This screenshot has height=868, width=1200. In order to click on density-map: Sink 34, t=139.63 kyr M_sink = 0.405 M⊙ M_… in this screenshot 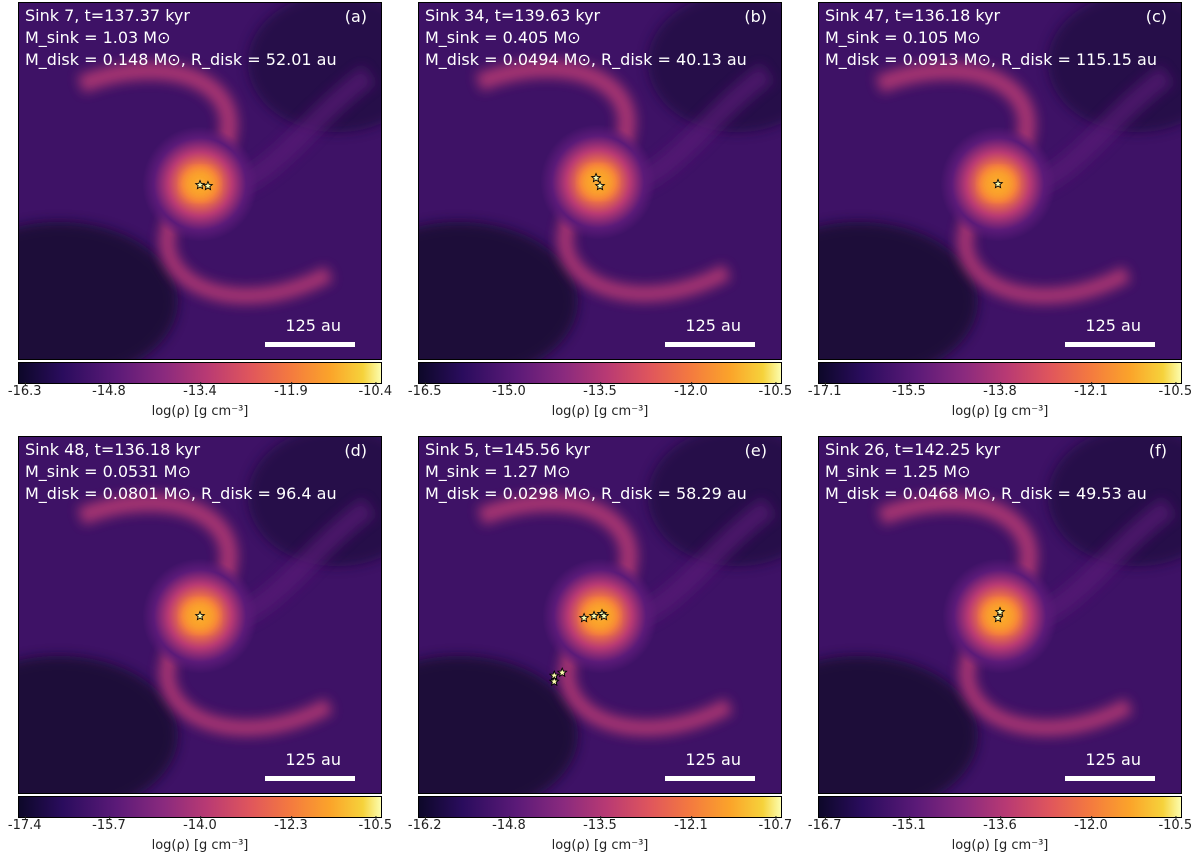, I will do `click(600, 181)`.